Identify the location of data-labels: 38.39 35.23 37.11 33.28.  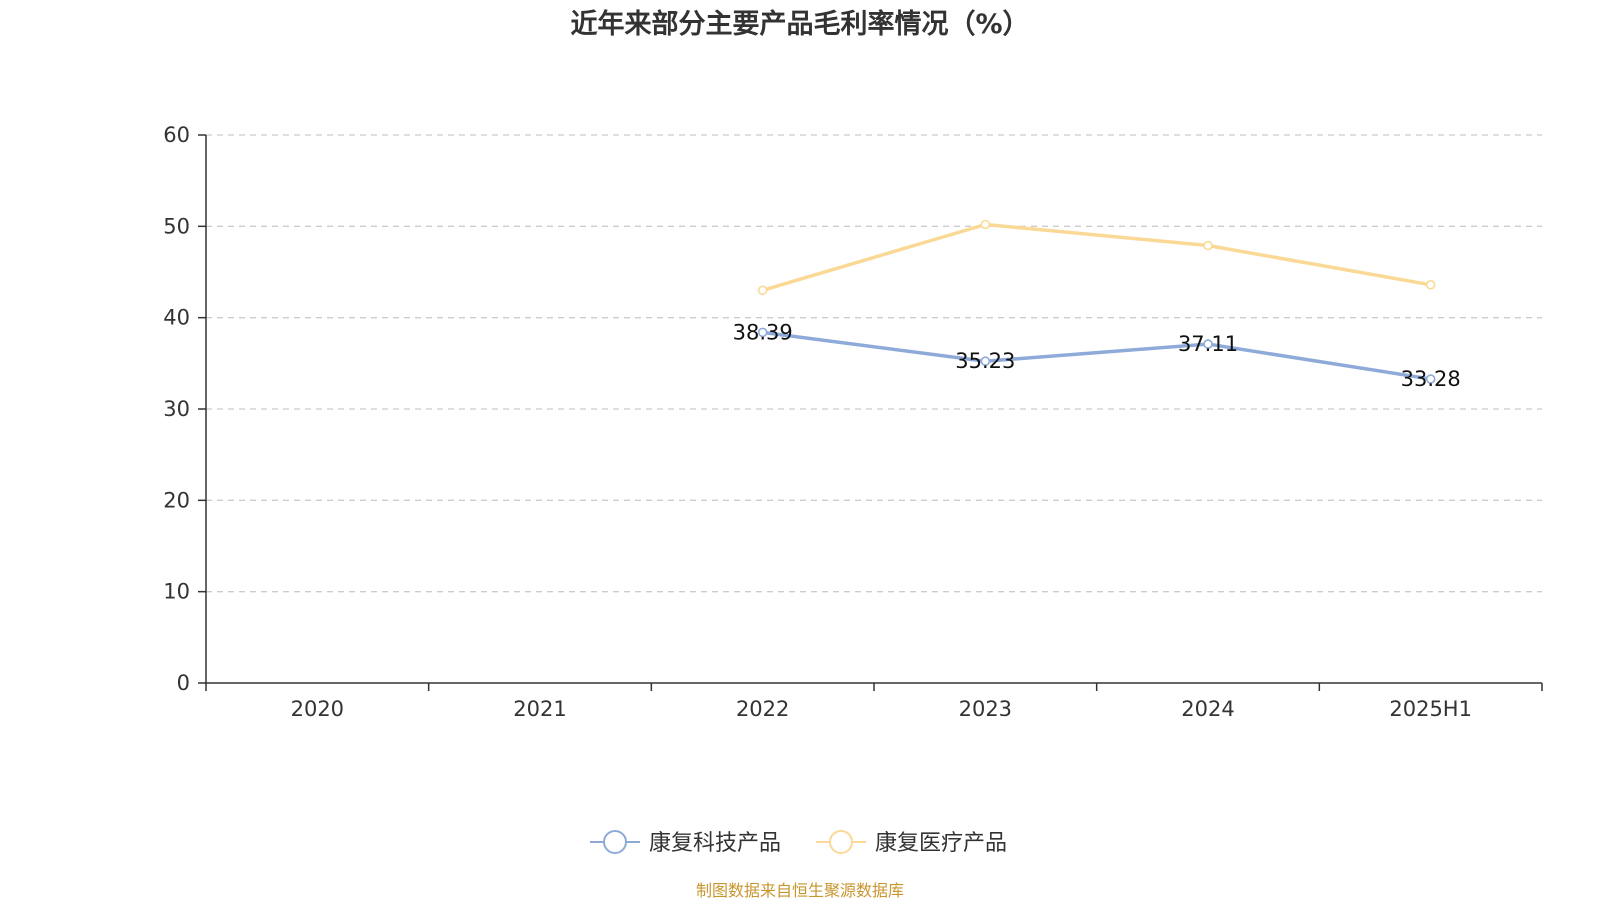
(1097, 355).